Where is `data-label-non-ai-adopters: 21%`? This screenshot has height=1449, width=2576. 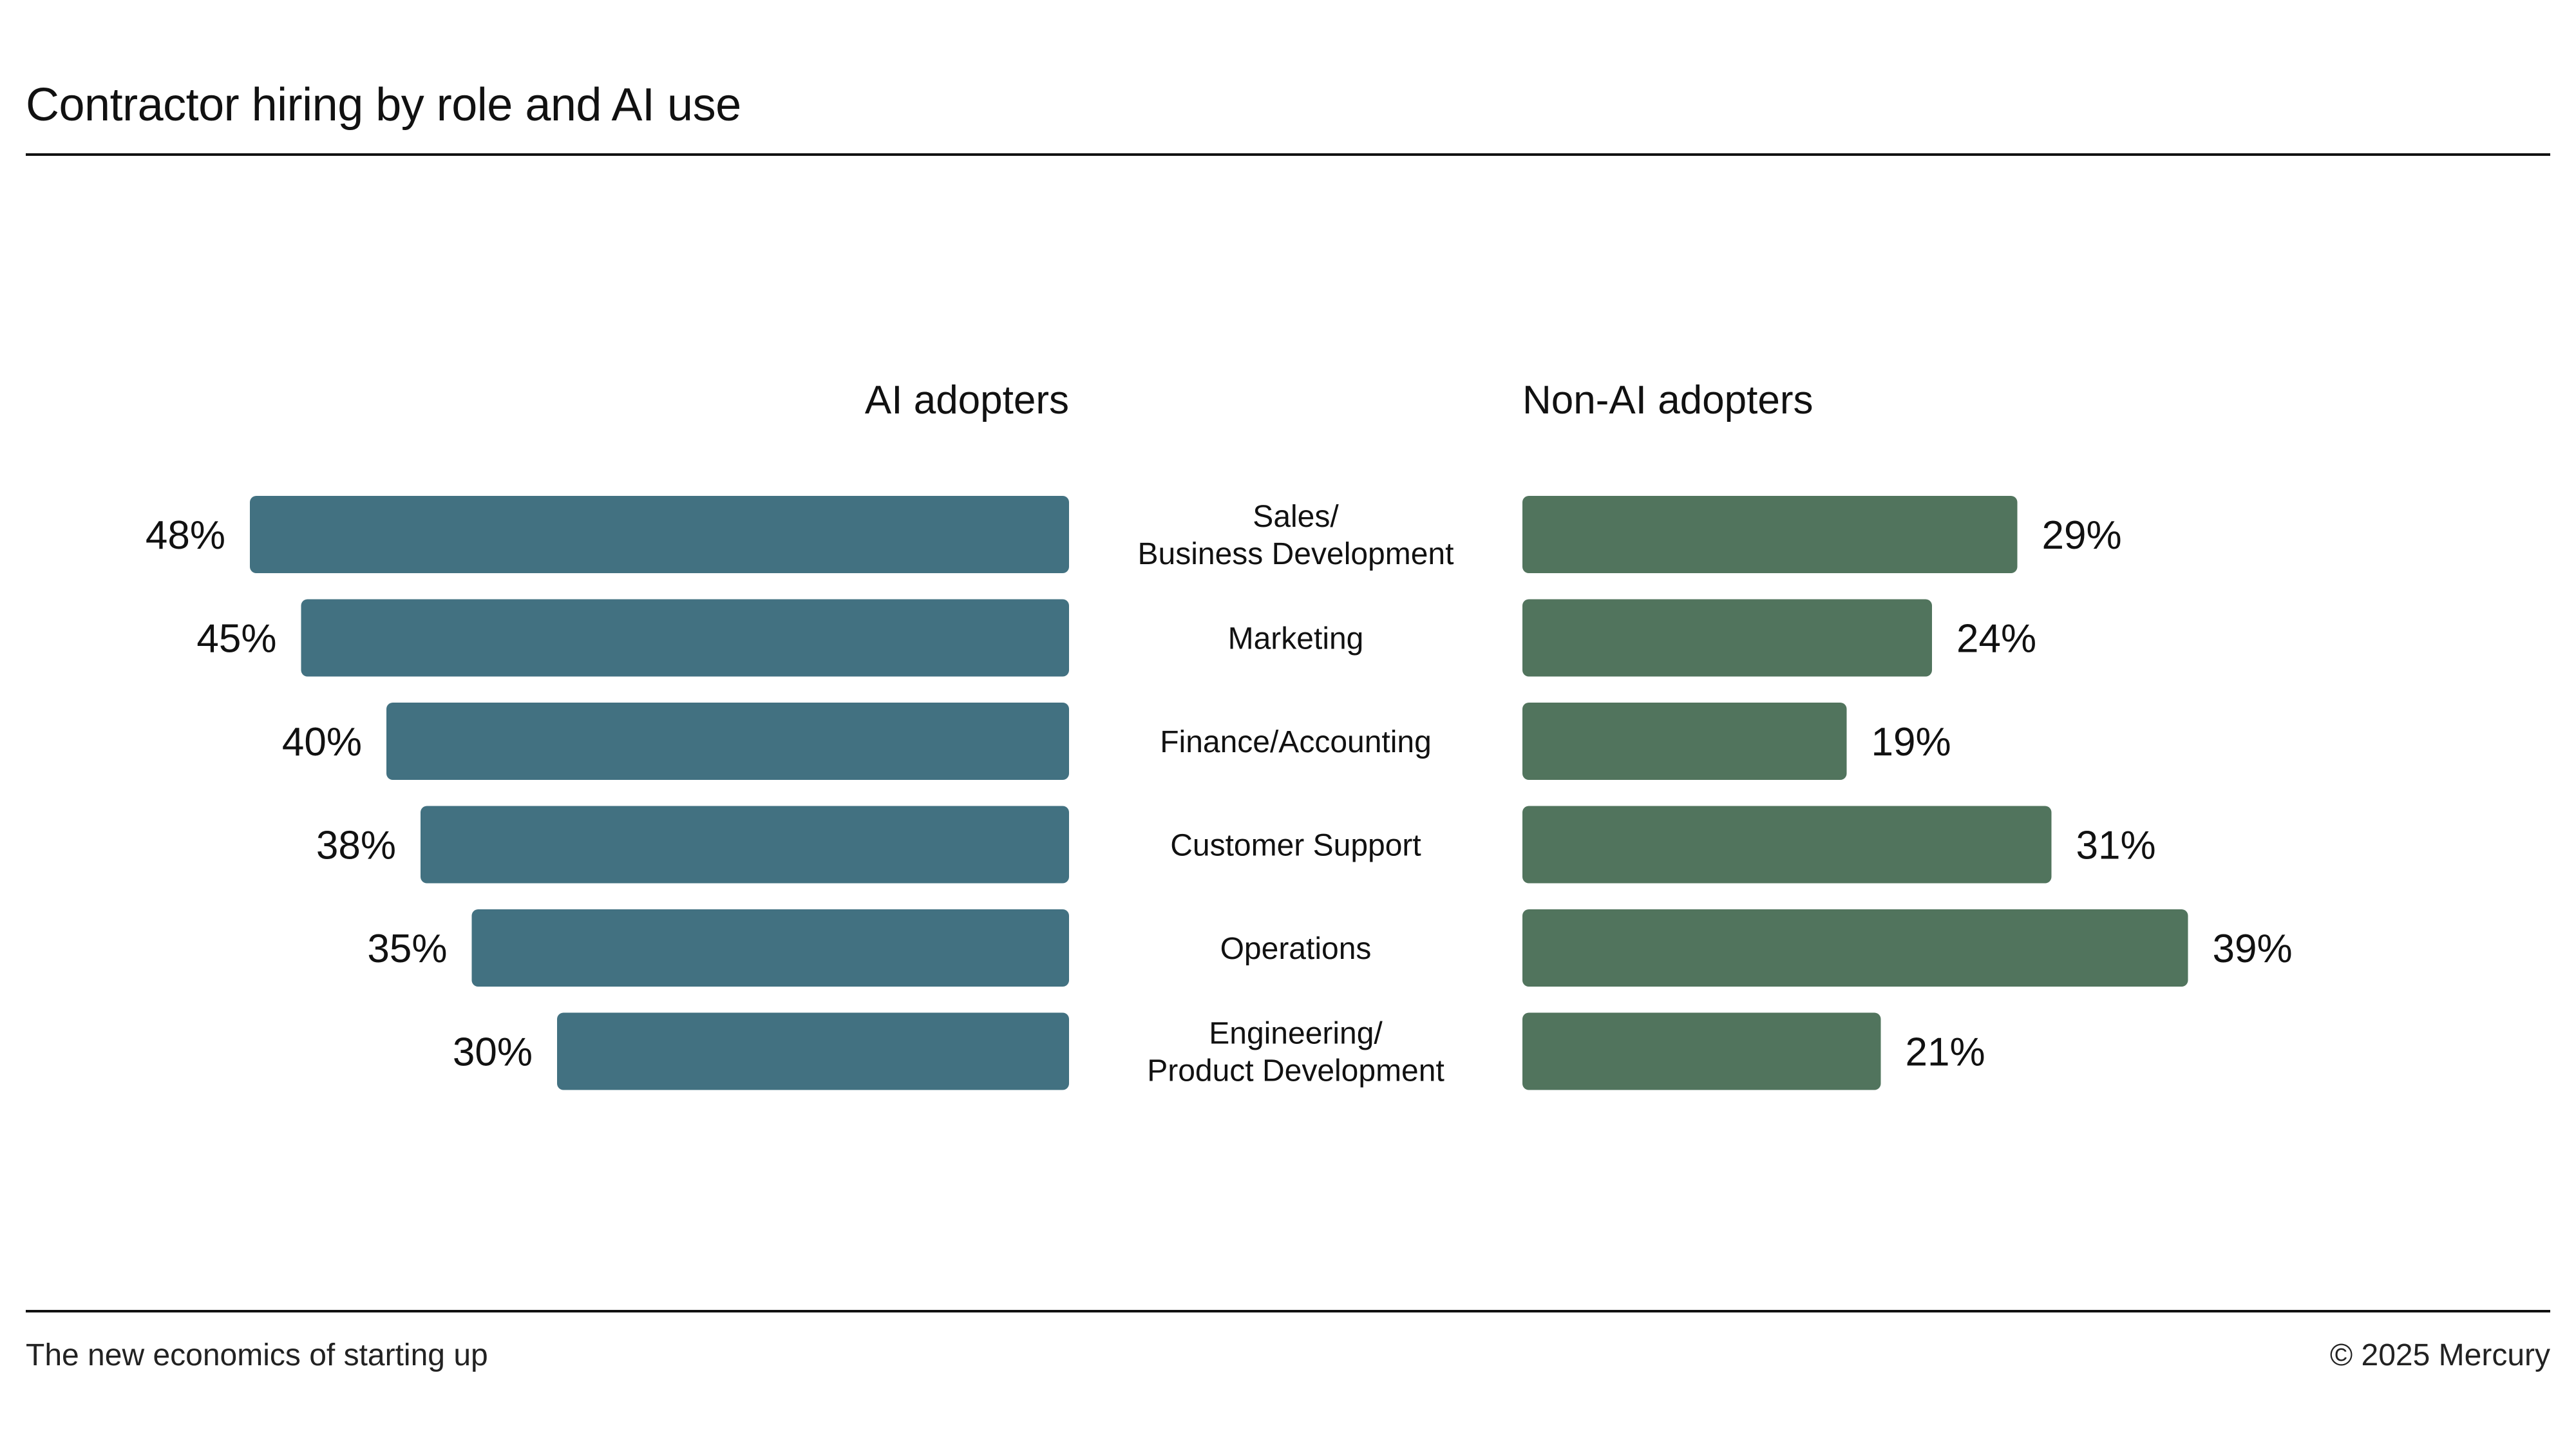 data-label-non-ai-adopters: 21% is located at coordinates (1946, 1052).